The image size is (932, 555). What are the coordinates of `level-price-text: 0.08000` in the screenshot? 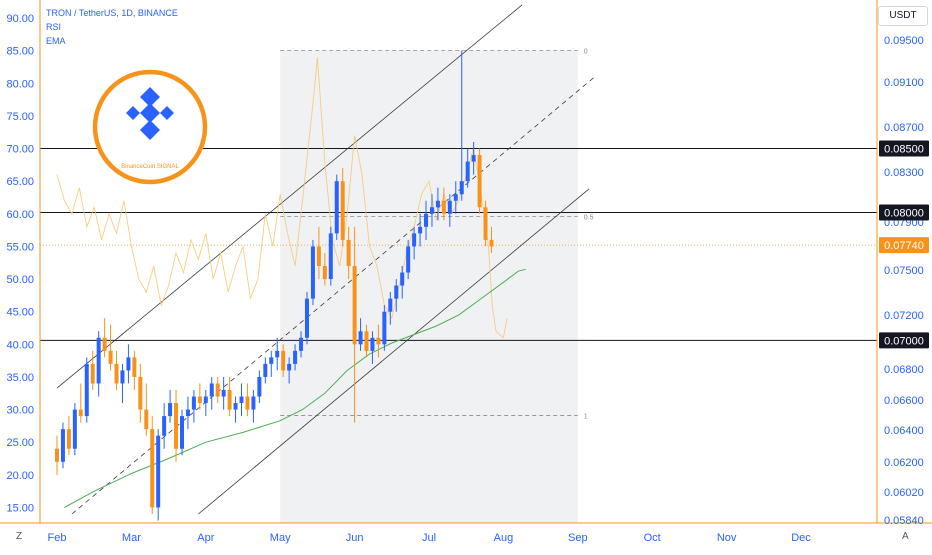 It's located at (904, 213).